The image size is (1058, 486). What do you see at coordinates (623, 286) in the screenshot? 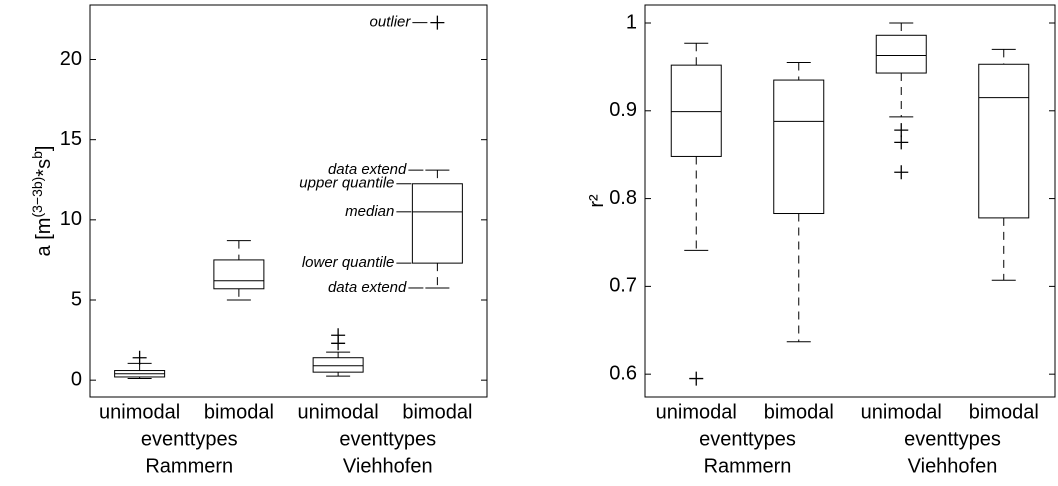
I see `y-tick-label: 0.7` at bounding box center [623, 286].